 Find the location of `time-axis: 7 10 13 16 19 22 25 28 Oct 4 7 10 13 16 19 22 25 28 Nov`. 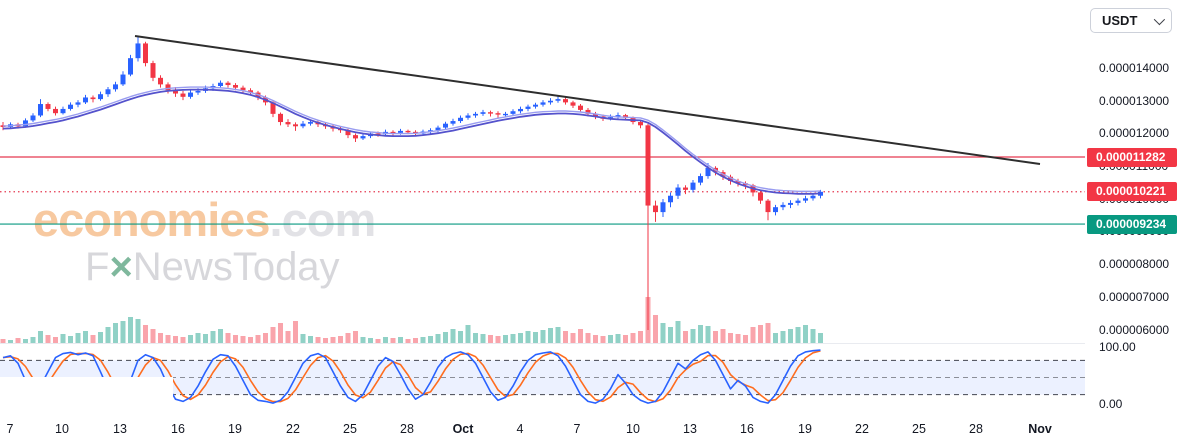

time-axis: 7 10 13 16 19 22 25 28 Oct 4 7 10 13 16 19 22 25 28 Nov is located at coordinates (542, 431).